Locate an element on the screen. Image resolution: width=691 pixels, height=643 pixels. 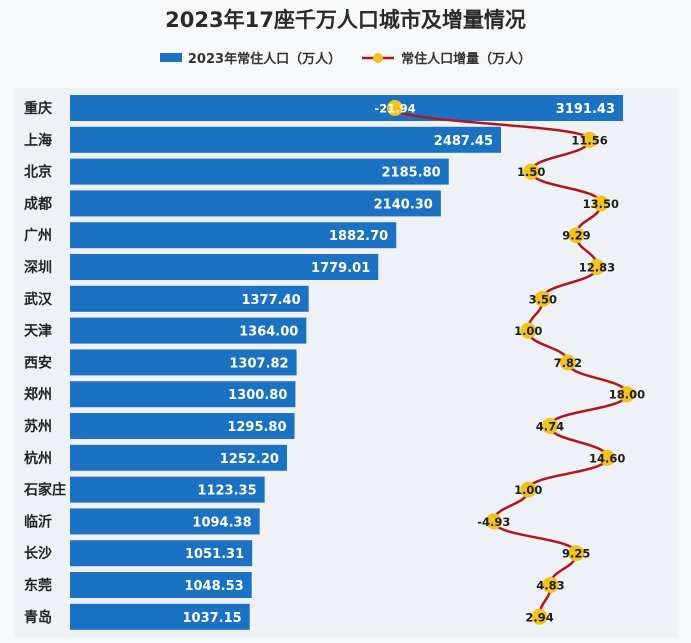
chart-title: 2023年17座千万人口城市及增量情况 is located at coordinates (345, 20).